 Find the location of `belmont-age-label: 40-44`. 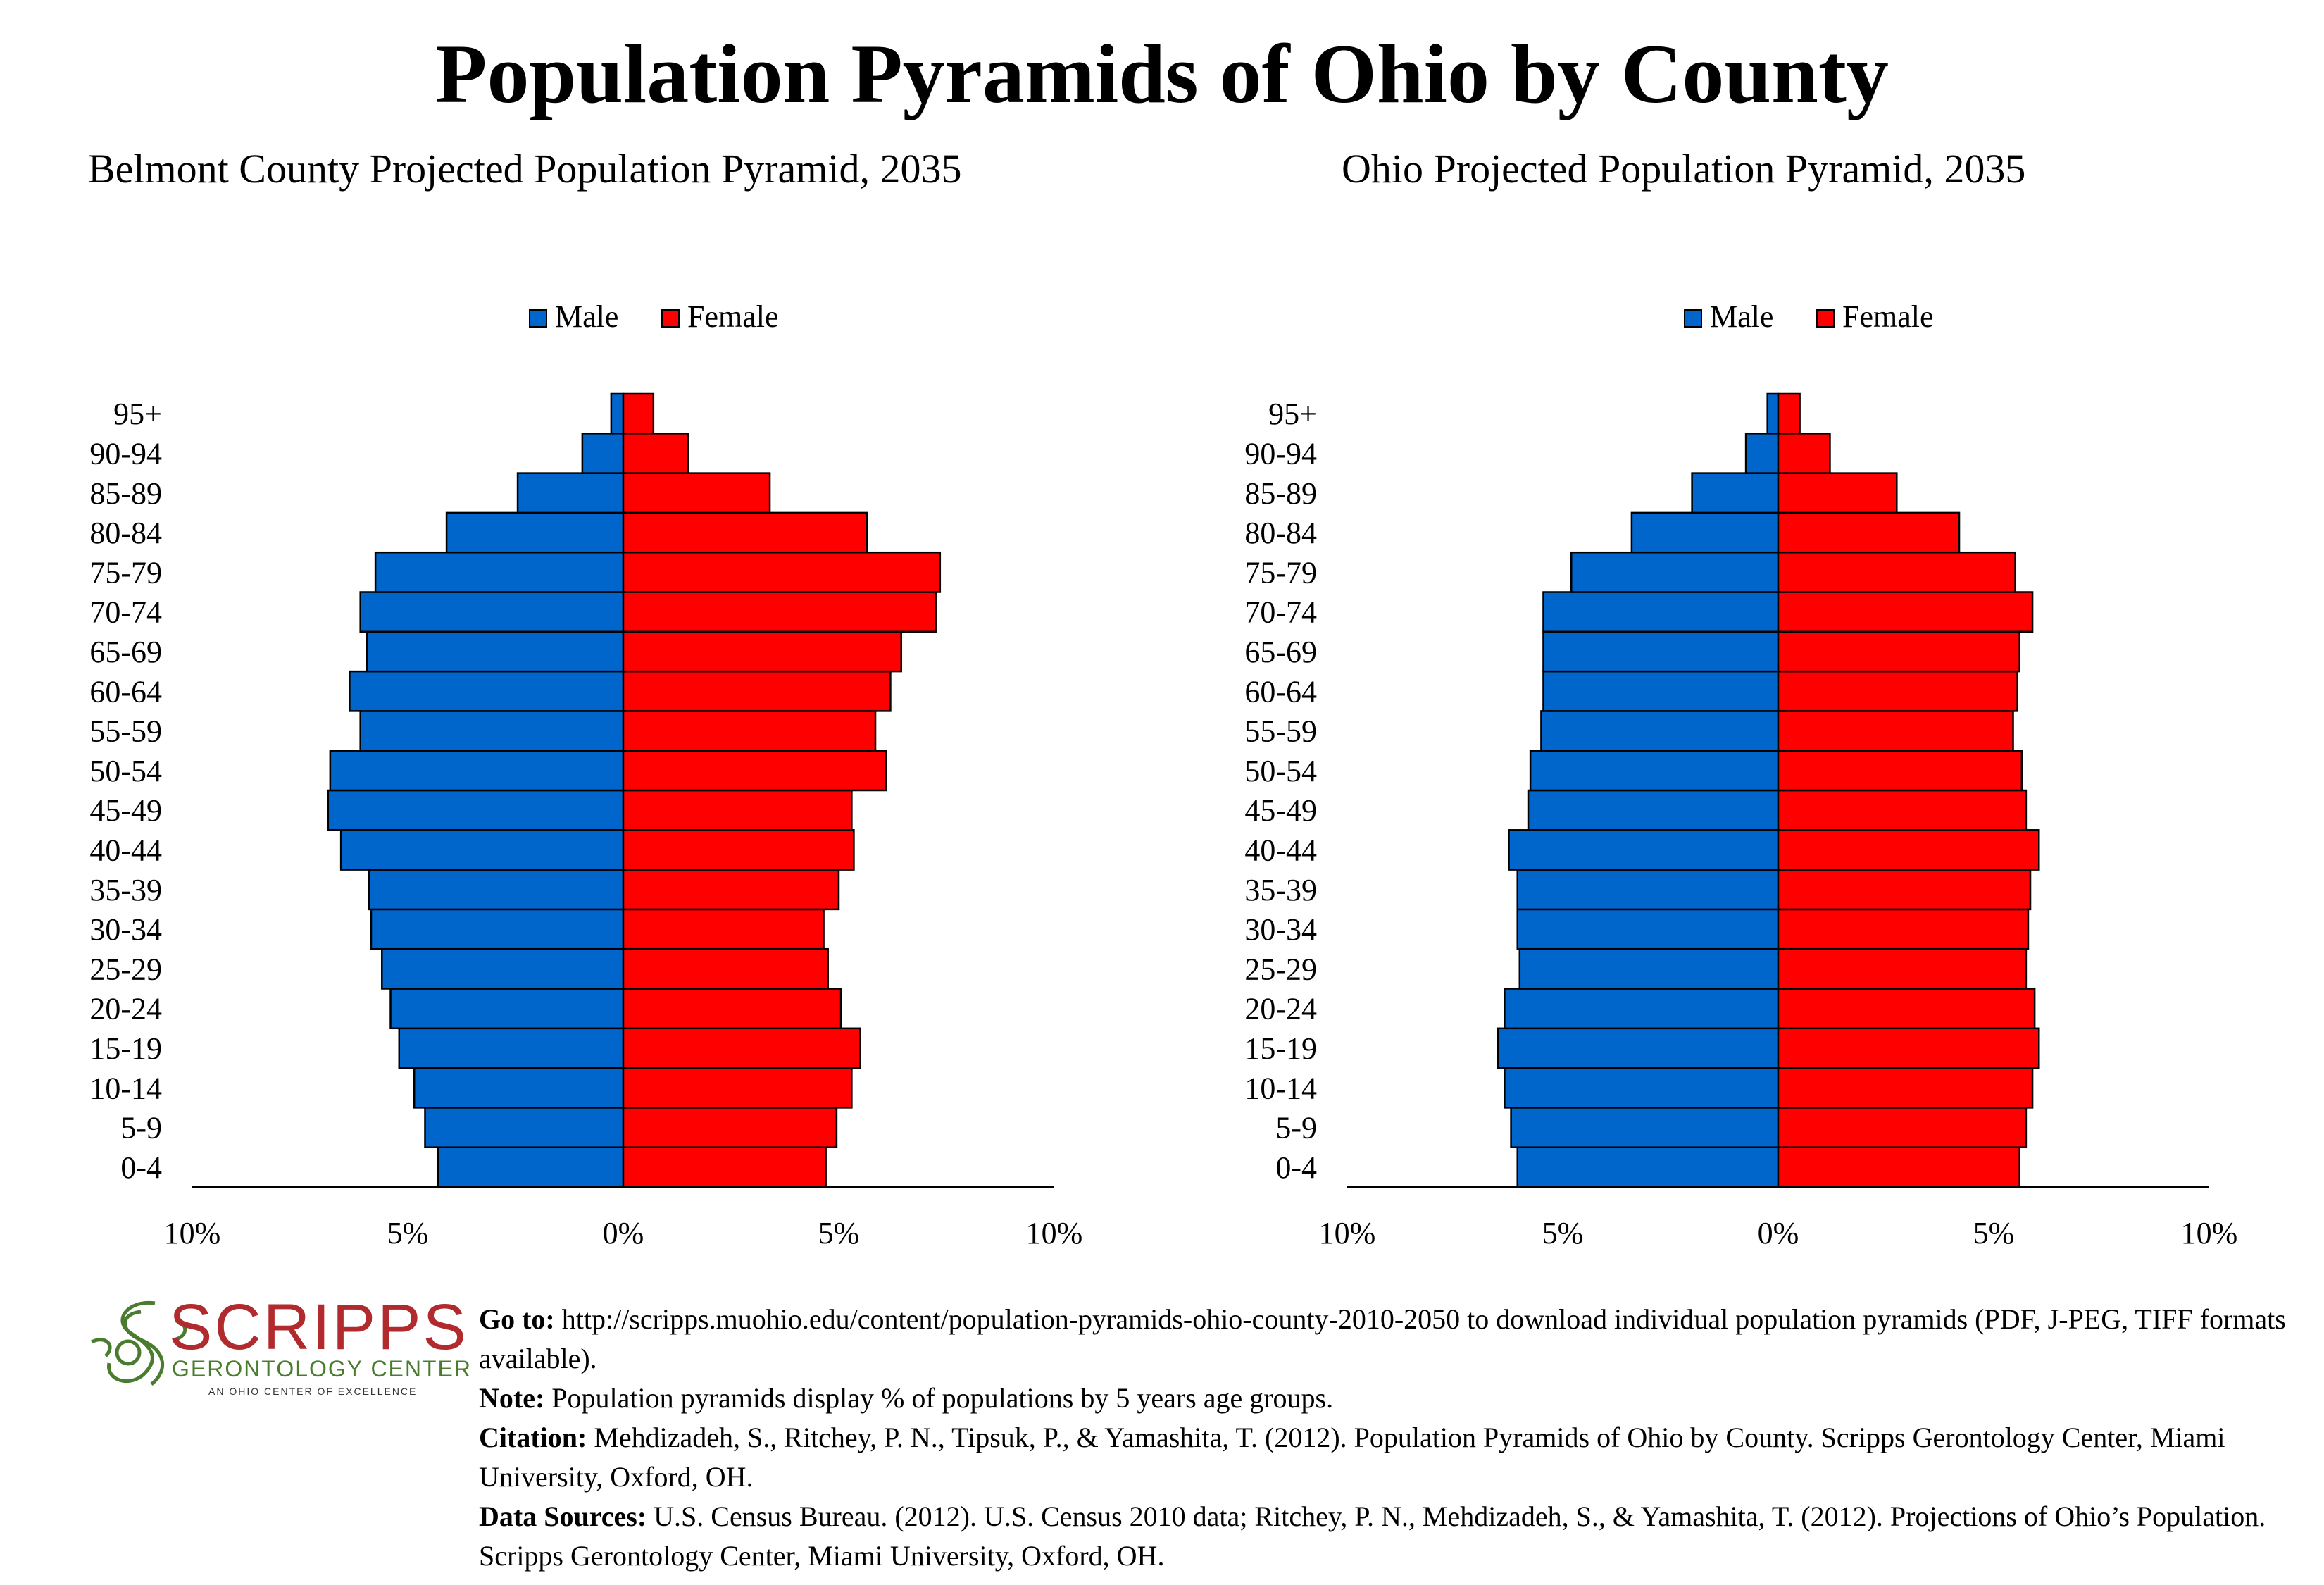

belmont-age-label: 40-44 is located at coordinates (125, 850).